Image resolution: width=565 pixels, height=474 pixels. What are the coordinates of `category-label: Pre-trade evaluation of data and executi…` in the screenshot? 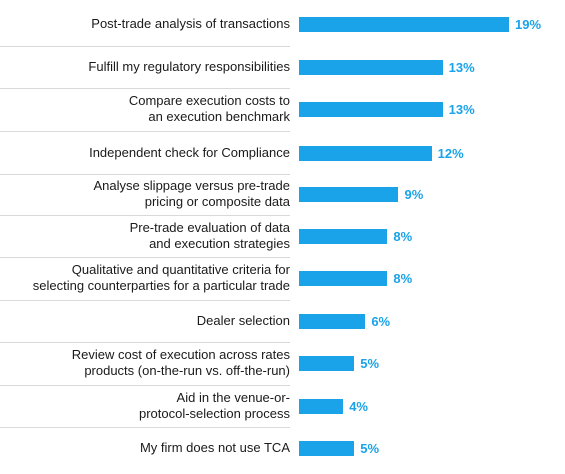 It's located at (209, 235).